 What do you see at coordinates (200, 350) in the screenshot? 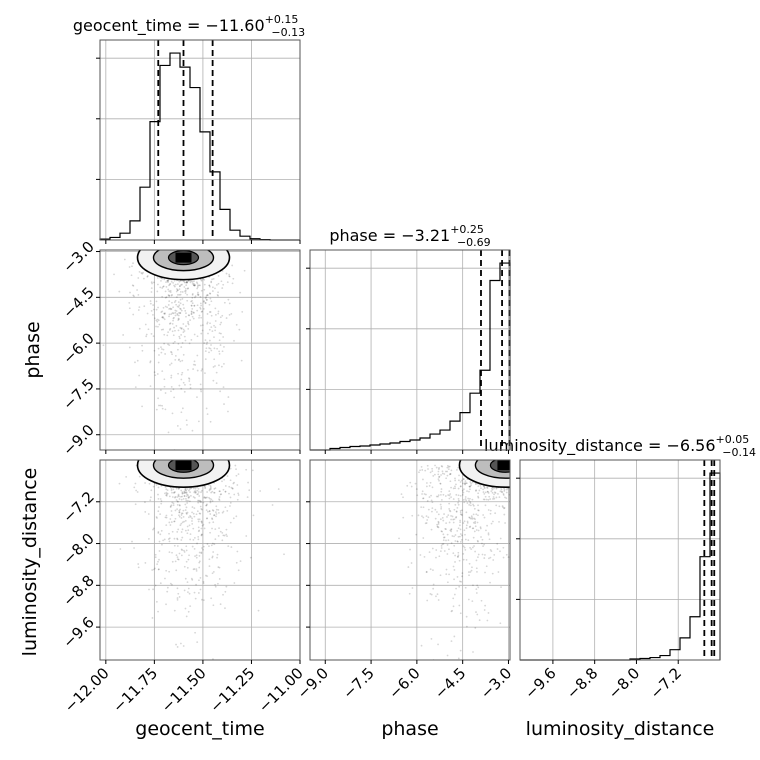
I see `panel-frame` at bounding box center [200, 350].